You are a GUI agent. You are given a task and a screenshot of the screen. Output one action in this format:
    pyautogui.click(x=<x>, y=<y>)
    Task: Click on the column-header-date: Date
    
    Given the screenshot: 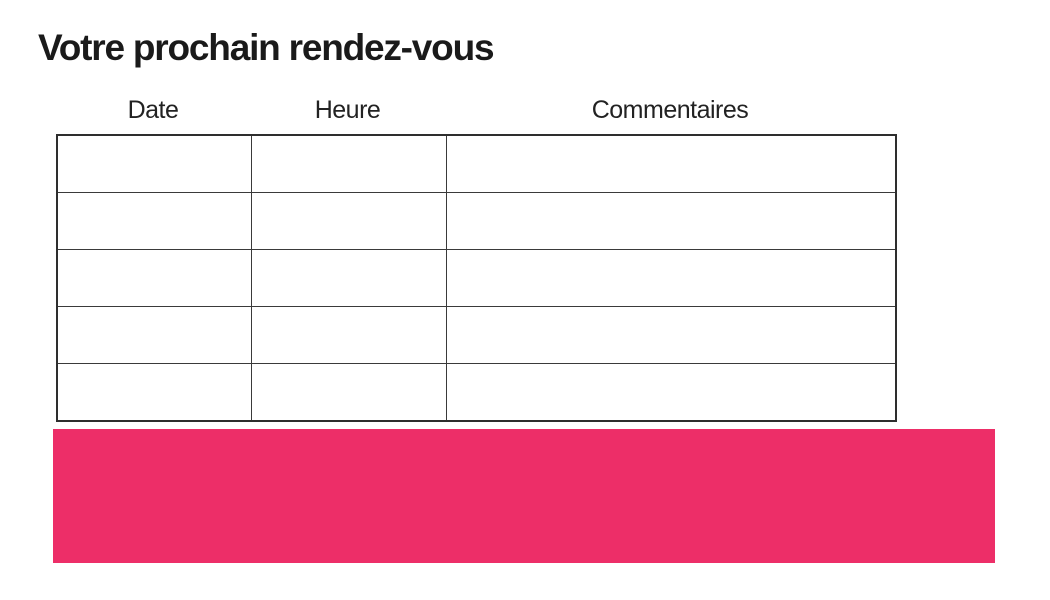 What is the action you would take?
    pyautogui.click(x=153, y=109)
    